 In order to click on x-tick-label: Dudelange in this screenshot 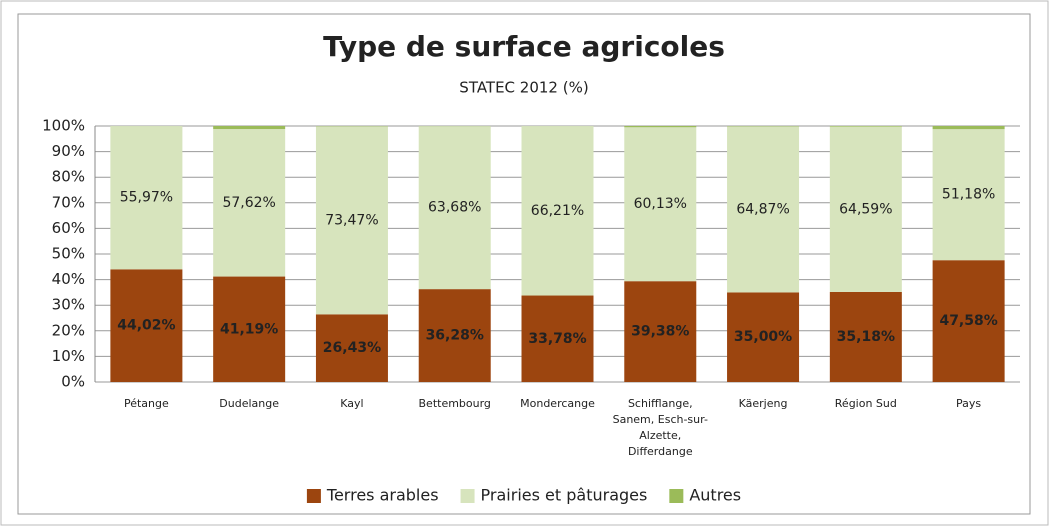, I will do `click(249, 403)`.